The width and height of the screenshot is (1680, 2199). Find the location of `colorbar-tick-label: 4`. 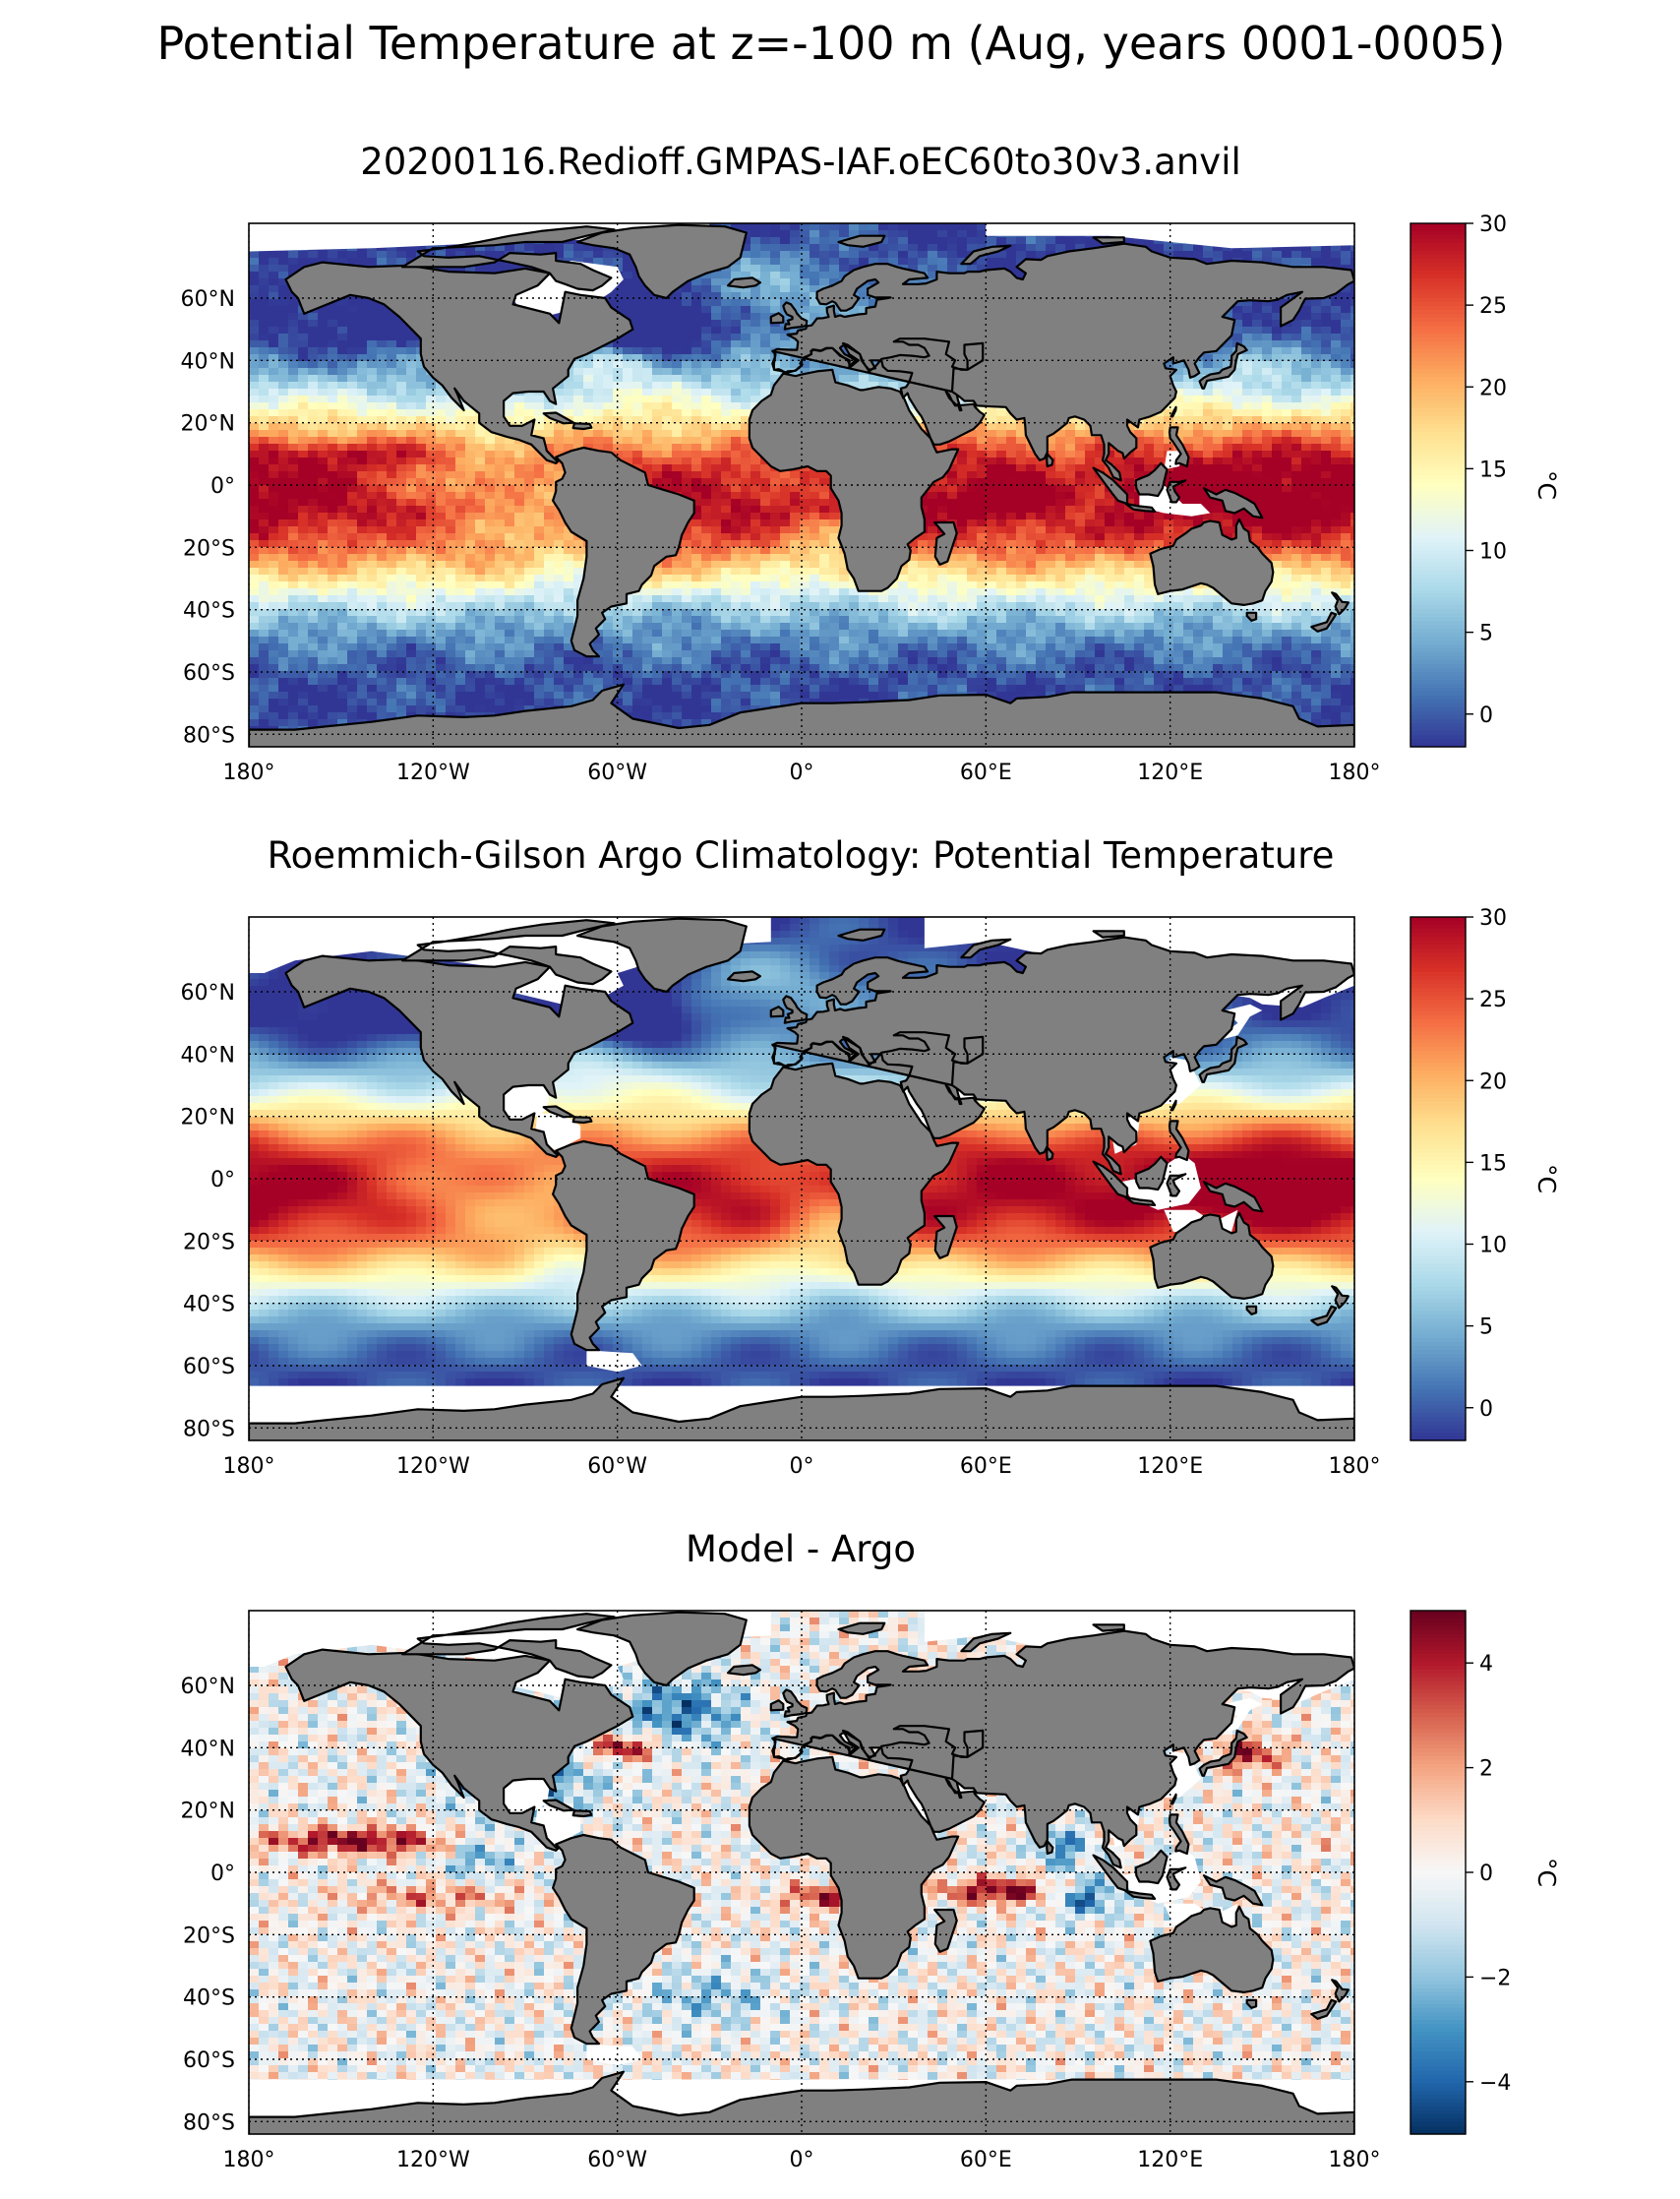

colorbar-tick-label: 4 is located at coordinates (1486, 1664).